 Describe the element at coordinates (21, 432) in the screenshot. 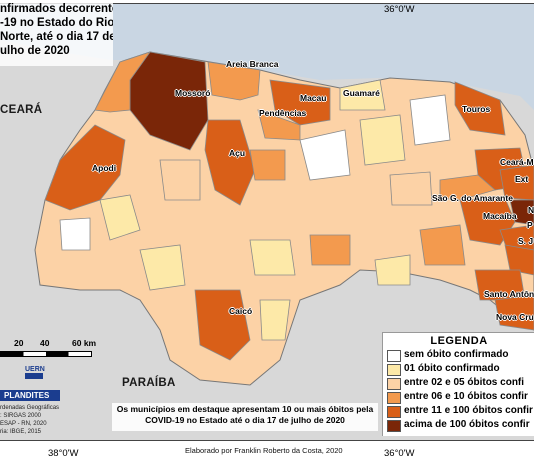

I see `credit-line-4: ria: IBGE, 2015` at that location.